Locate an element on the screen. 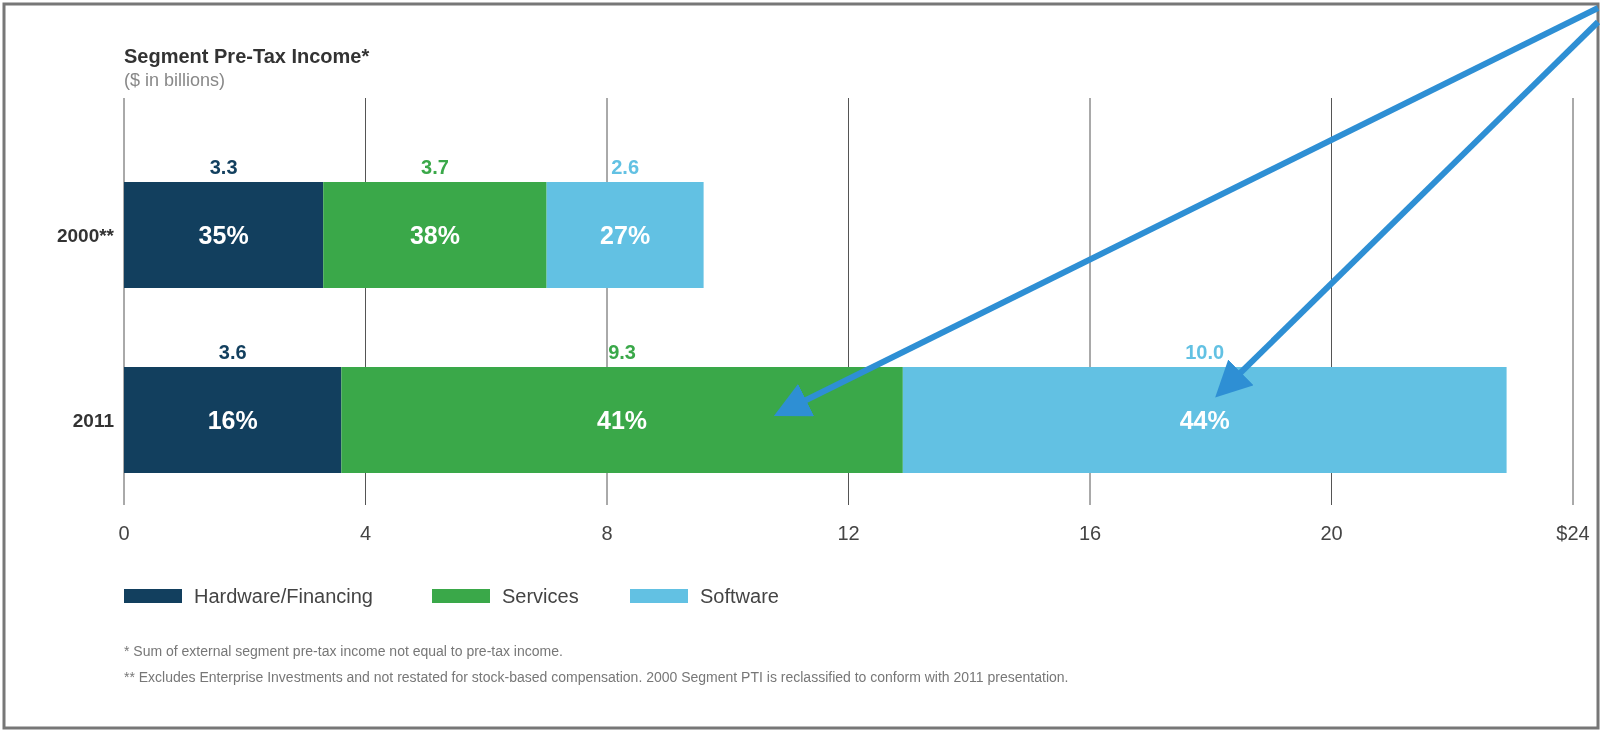 Image resolution: width=1602 pixels, height=732 pixels. annotation: 41% is located at coordinates (622, 420).